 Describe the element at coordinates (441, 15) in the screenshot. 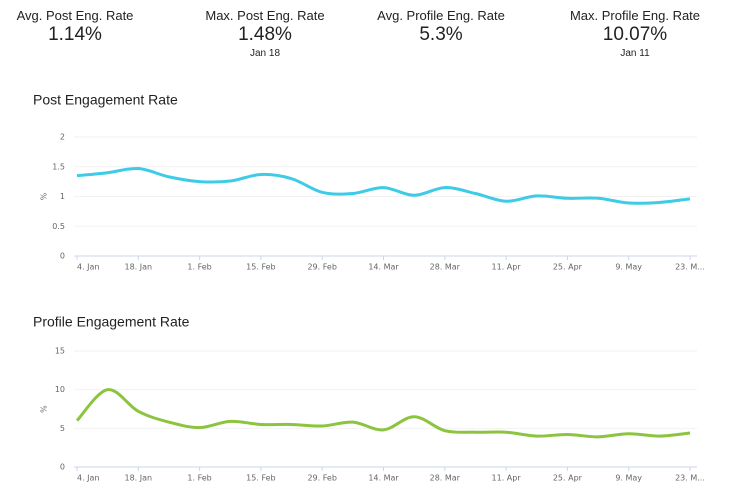

I see `stat-label: Avg. Profile Eng. Rate` at that location.